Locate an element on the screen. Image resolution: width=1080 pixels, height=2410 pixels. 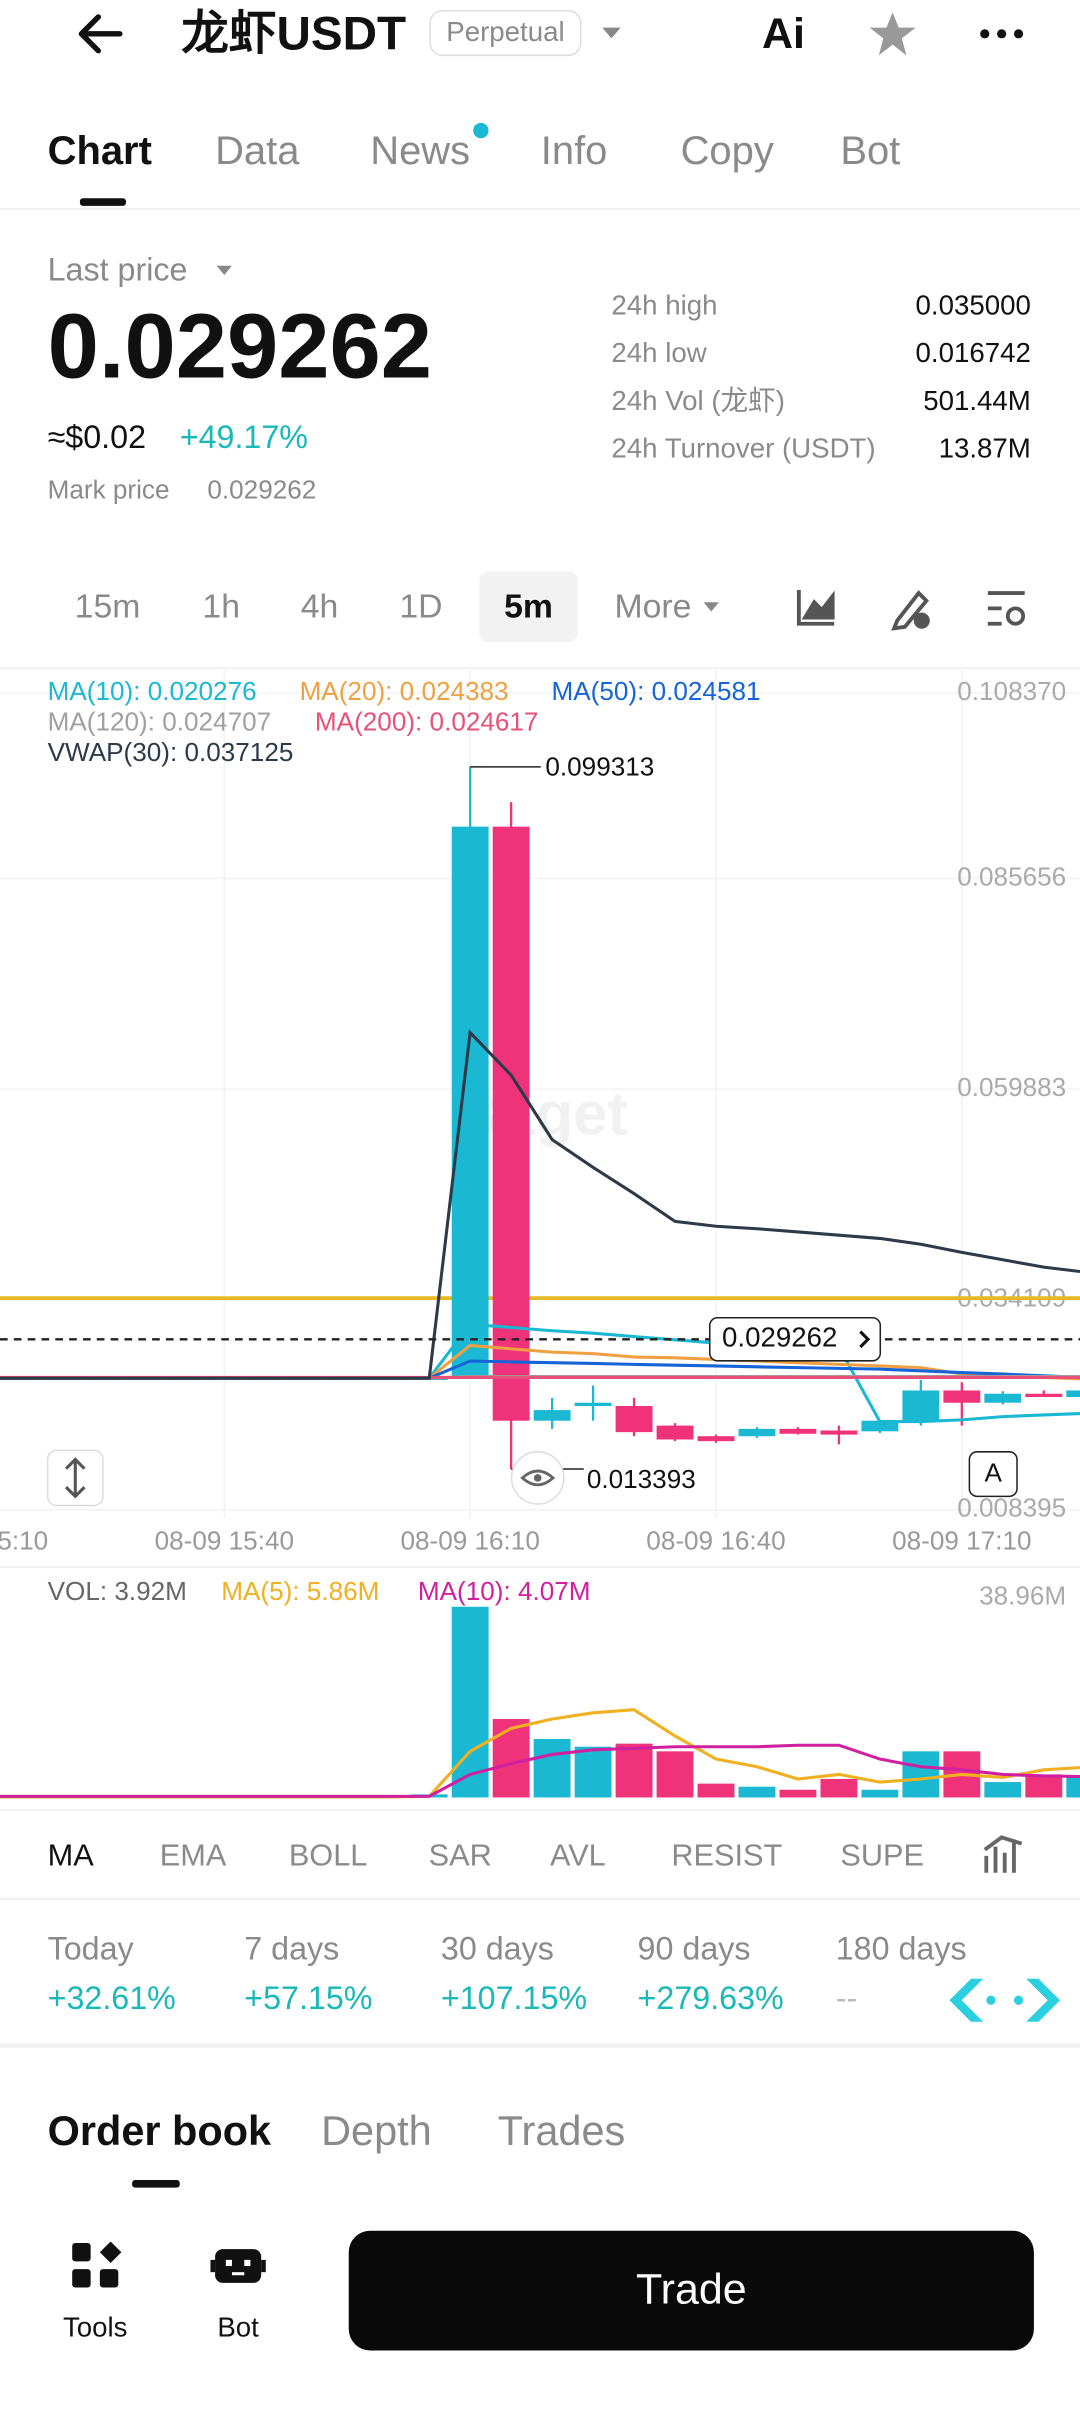
ai-button: Ai is located at coordinates (783, 34).